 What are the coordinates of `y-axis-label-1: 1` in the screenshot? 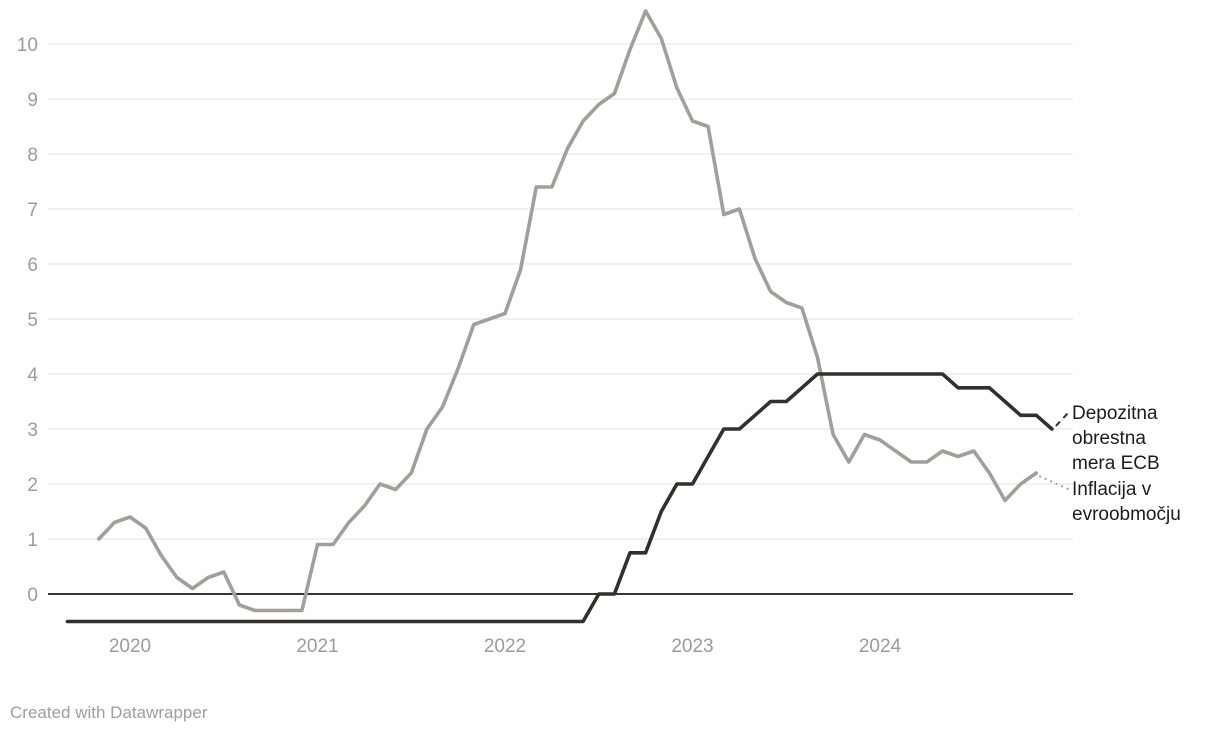 It's located at (32, 540).